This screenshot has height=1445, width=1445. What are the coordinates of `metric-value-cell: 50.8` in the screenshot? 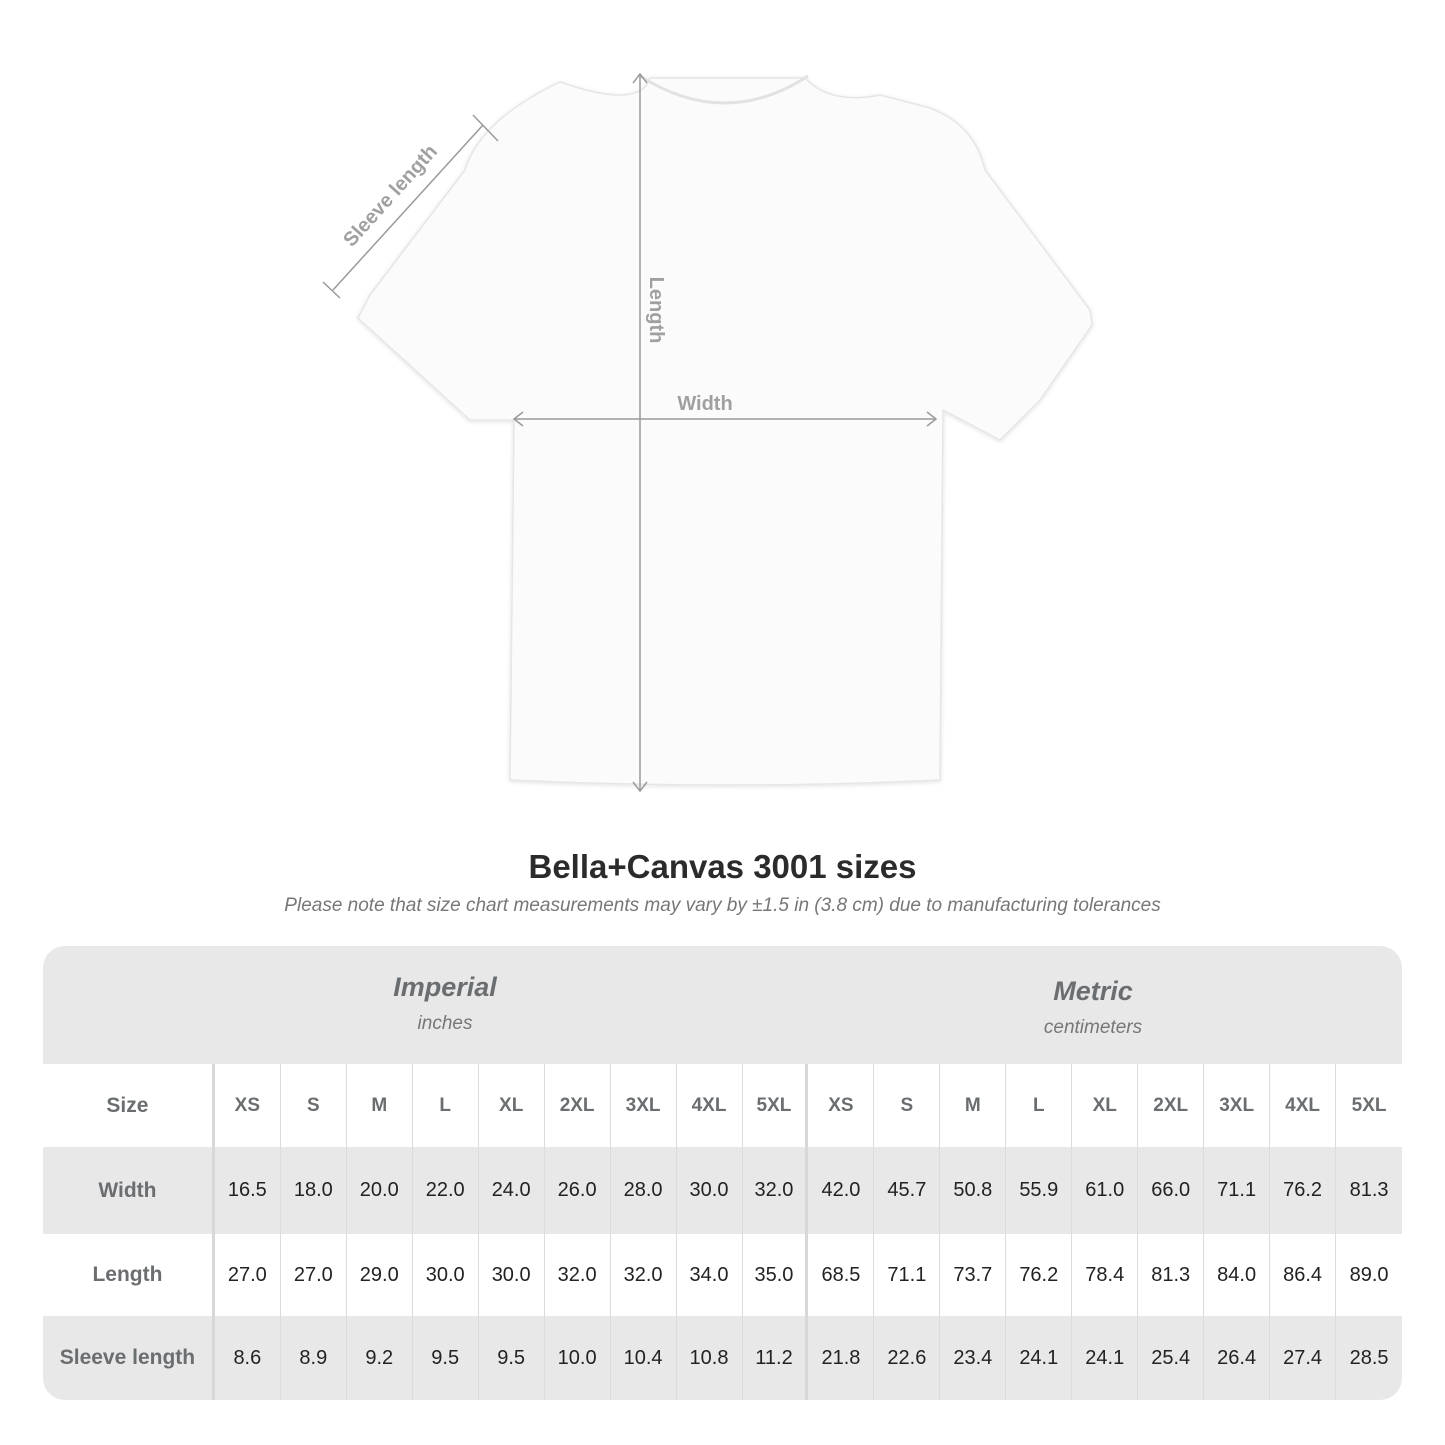 It's located at (973, 1190).